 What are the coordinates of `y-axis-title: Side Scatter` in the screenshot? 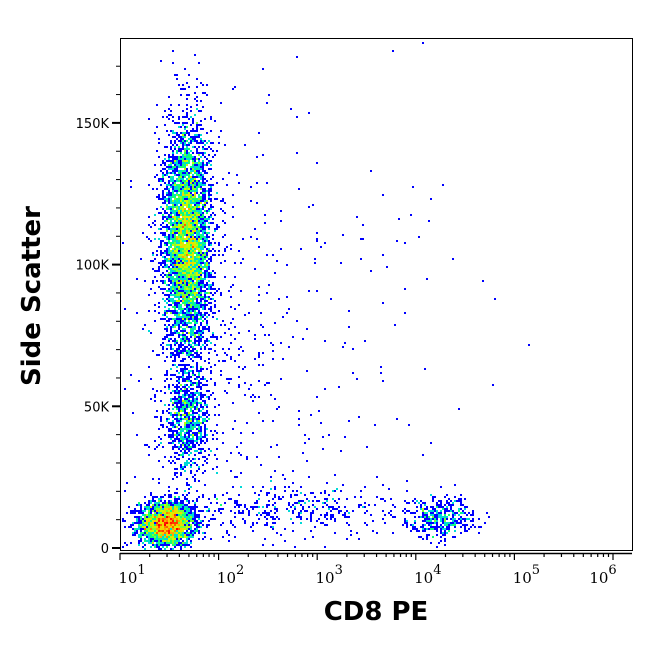 It's located at (32, 296).